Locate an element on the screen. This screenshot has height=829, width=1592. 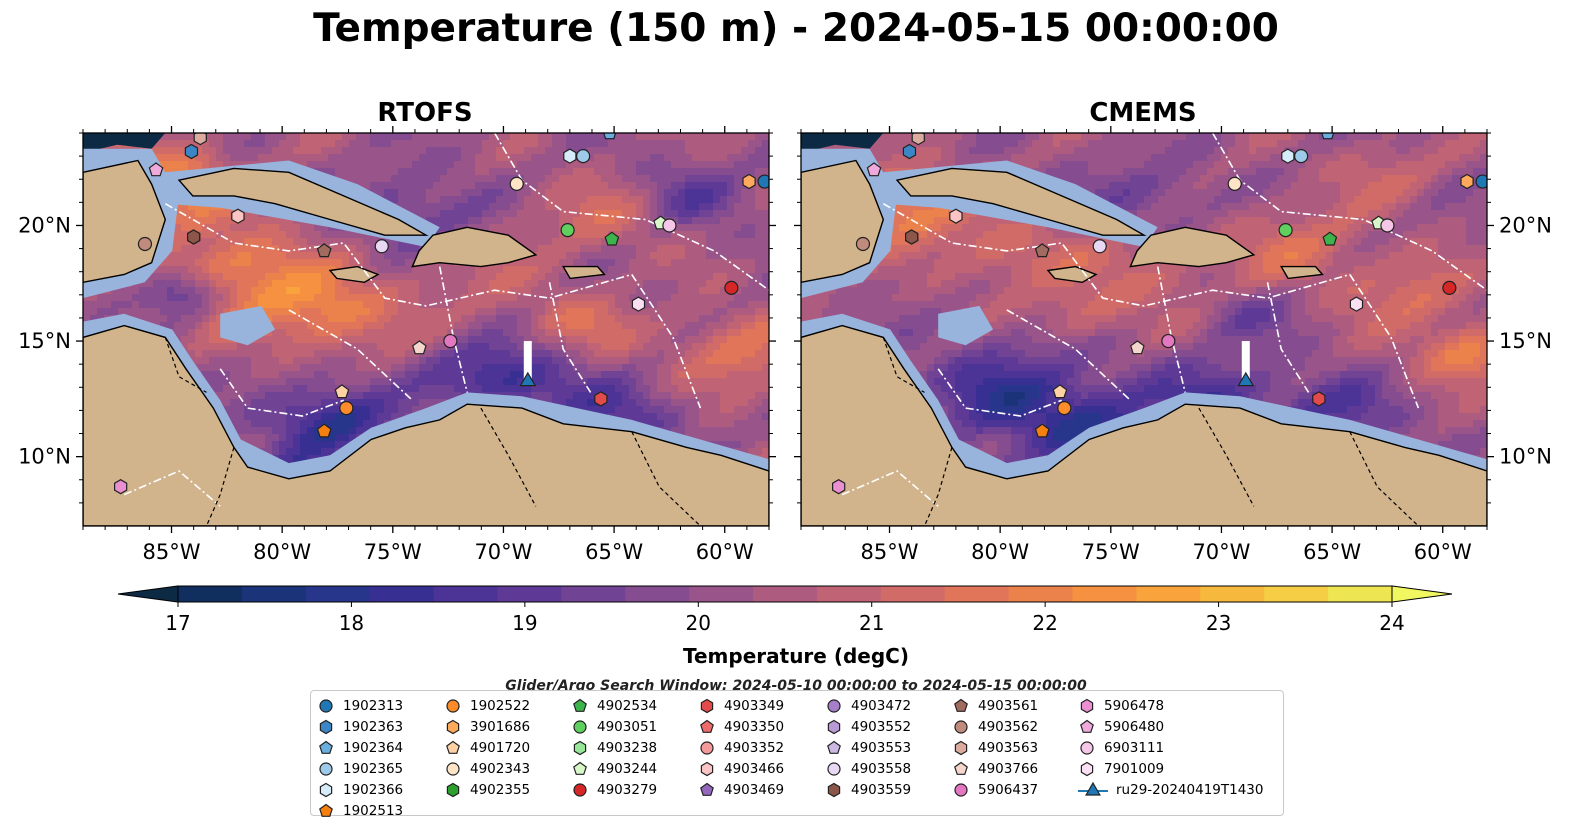
gulf-ocean is located at coordinates (842, 143).